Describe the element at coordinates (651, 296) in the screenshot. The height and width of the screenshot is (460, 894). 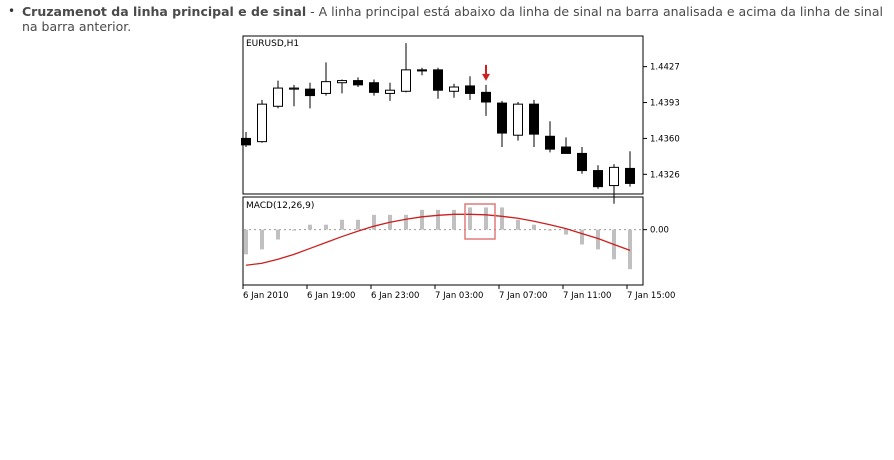
I see `time-tick-label: 7 Jan 15:00` at that location.